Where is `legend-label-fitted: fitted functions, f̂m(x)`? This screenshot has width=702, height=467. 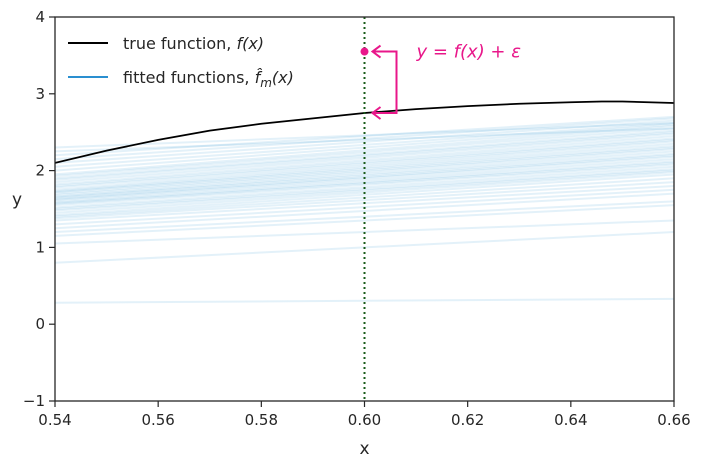
legend-label-fitted: fitted functions, f̂m(x) is located at coordinates (208, 79).